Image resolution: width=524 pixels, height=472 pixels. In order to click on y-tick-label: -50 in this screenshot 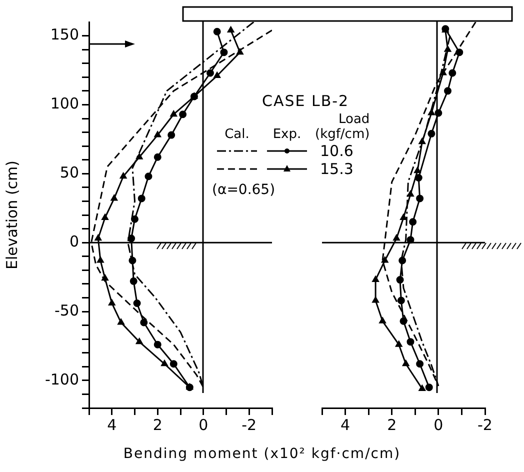, I will do `click(66, 310)`.